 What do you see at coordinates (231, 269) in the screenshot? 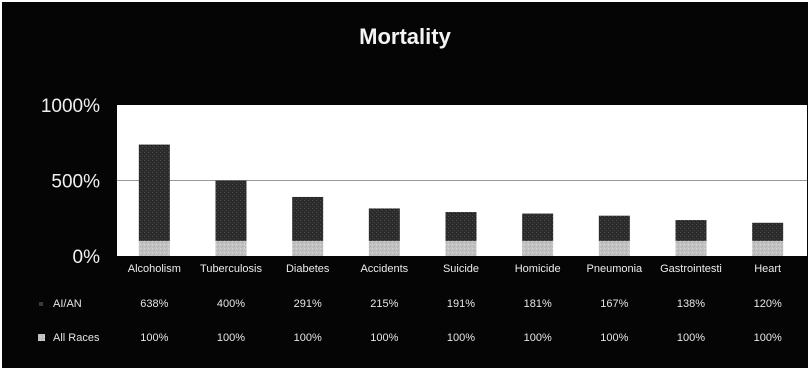
I see `category-label: Tuberculosis` at bounding box center [231, 269].